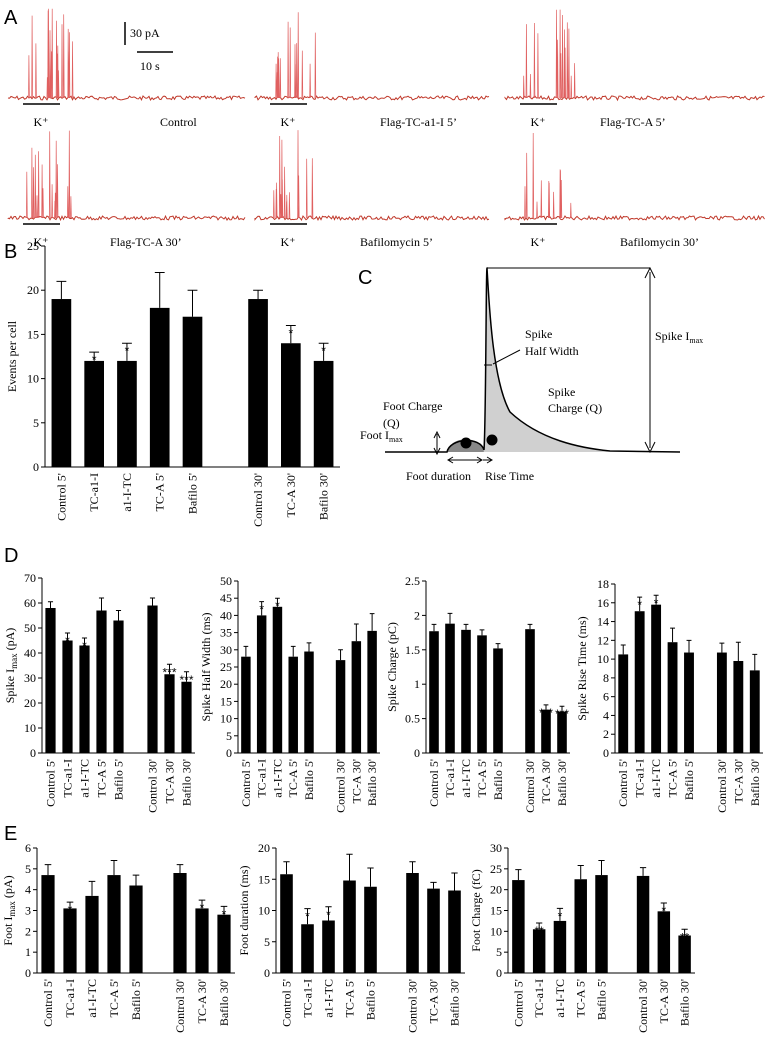  Describe the element at coordinates (561, 392) in the screenshot. I see `diagram-label: Spike` at that location.